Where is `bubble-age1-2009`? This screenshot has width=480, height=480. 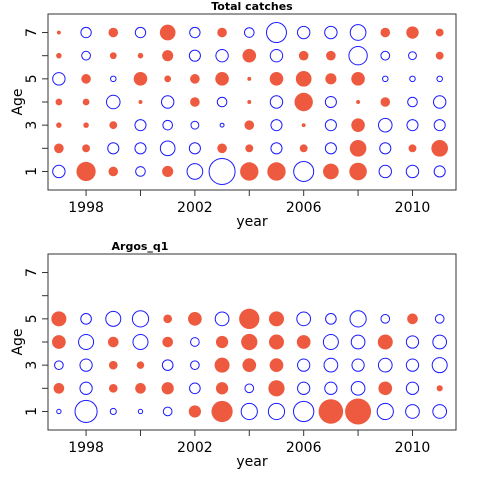
bubble-age1-2009 is located at coordinates (385, 171).